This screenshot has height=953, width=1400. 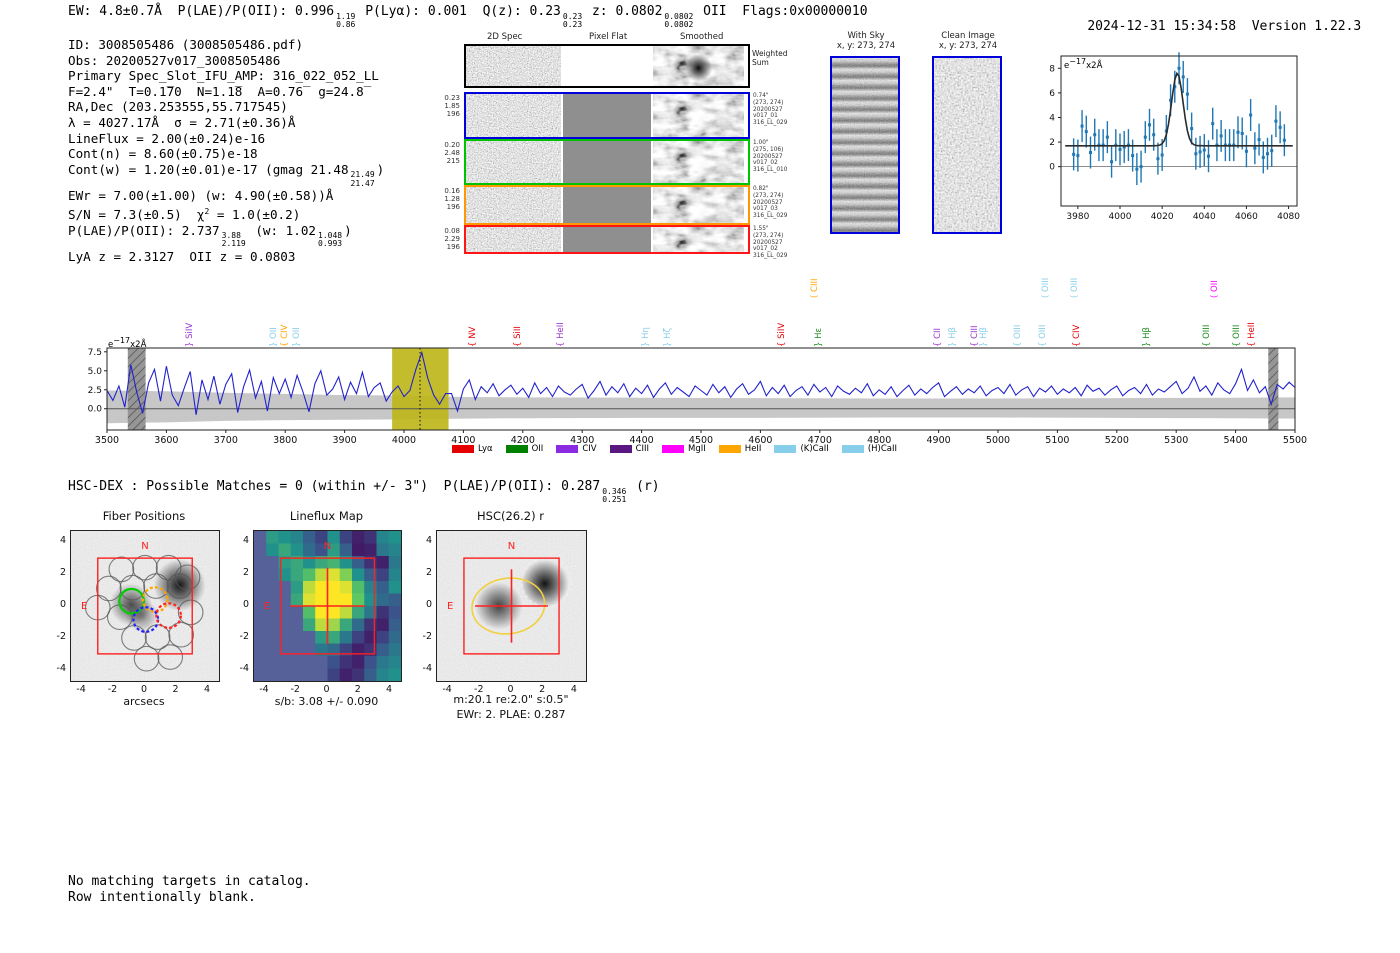 What do you see at coordinates (245, 604) in the screenshot?
I see `y-tick-label: 0` at bounding box center [245, 604].